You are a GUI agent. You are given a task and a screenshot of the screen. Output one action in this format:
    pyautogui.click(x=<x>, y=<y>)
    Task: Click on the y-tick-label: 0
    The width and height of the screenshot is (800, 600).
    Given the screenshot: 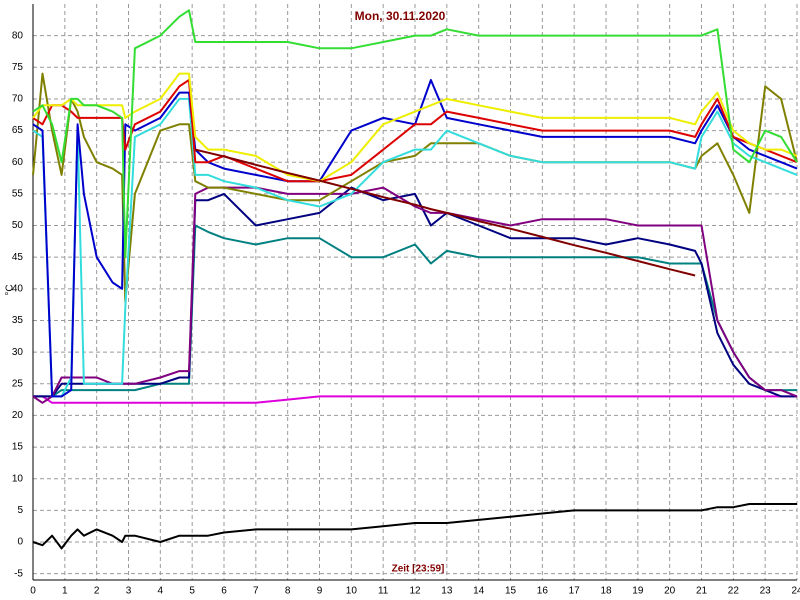 What is the action you would take?
    pyautogui.click(x=20, y=542)
    